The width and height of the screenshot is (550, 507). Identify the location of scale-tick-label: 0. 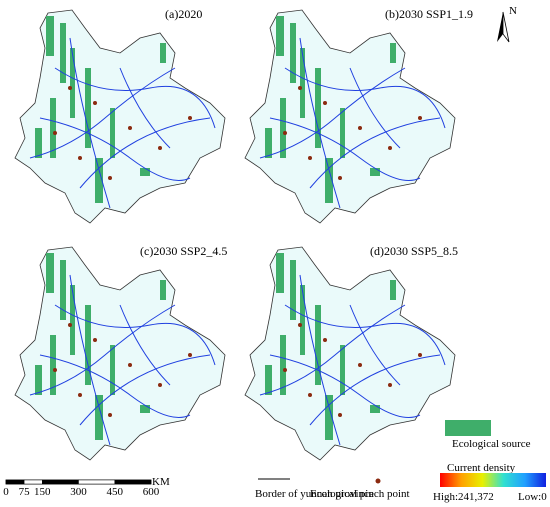
(6, 492).